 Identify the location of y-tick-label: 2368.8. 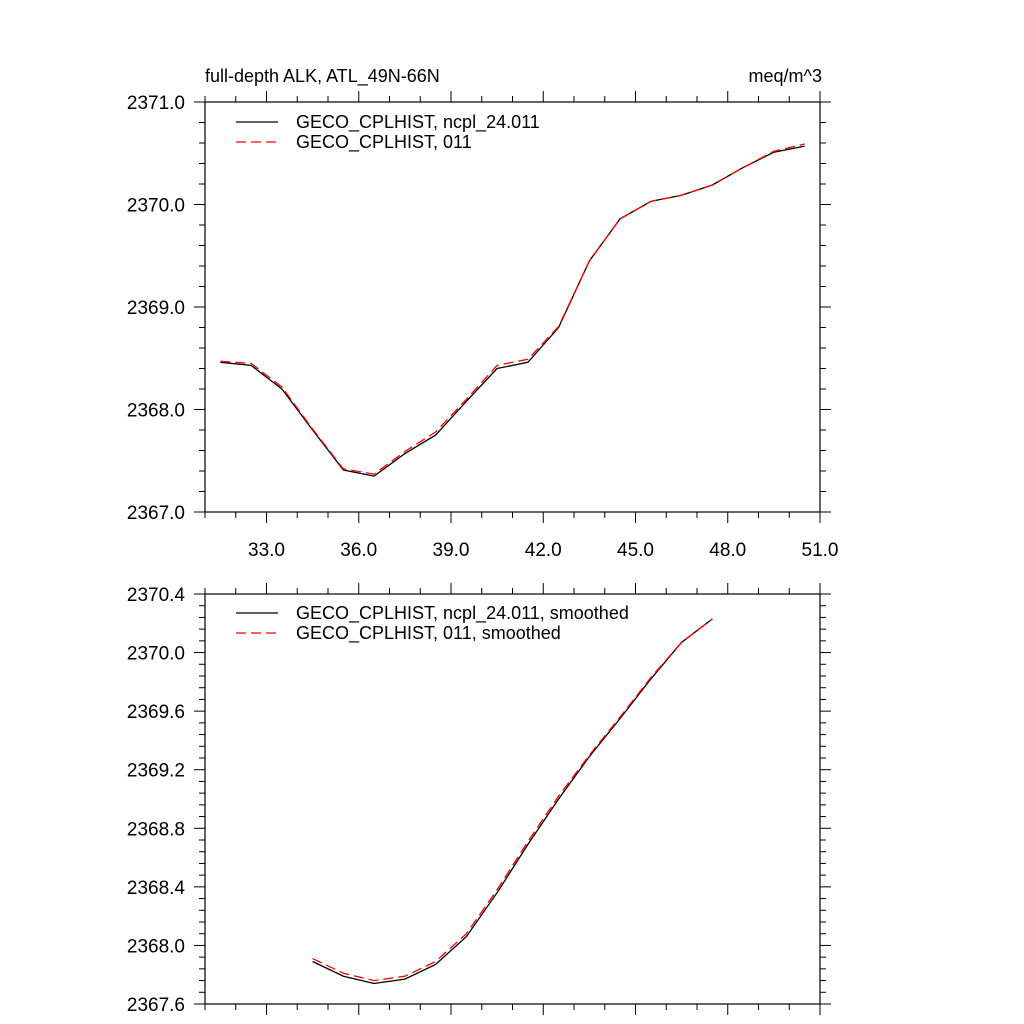
(156, 829).